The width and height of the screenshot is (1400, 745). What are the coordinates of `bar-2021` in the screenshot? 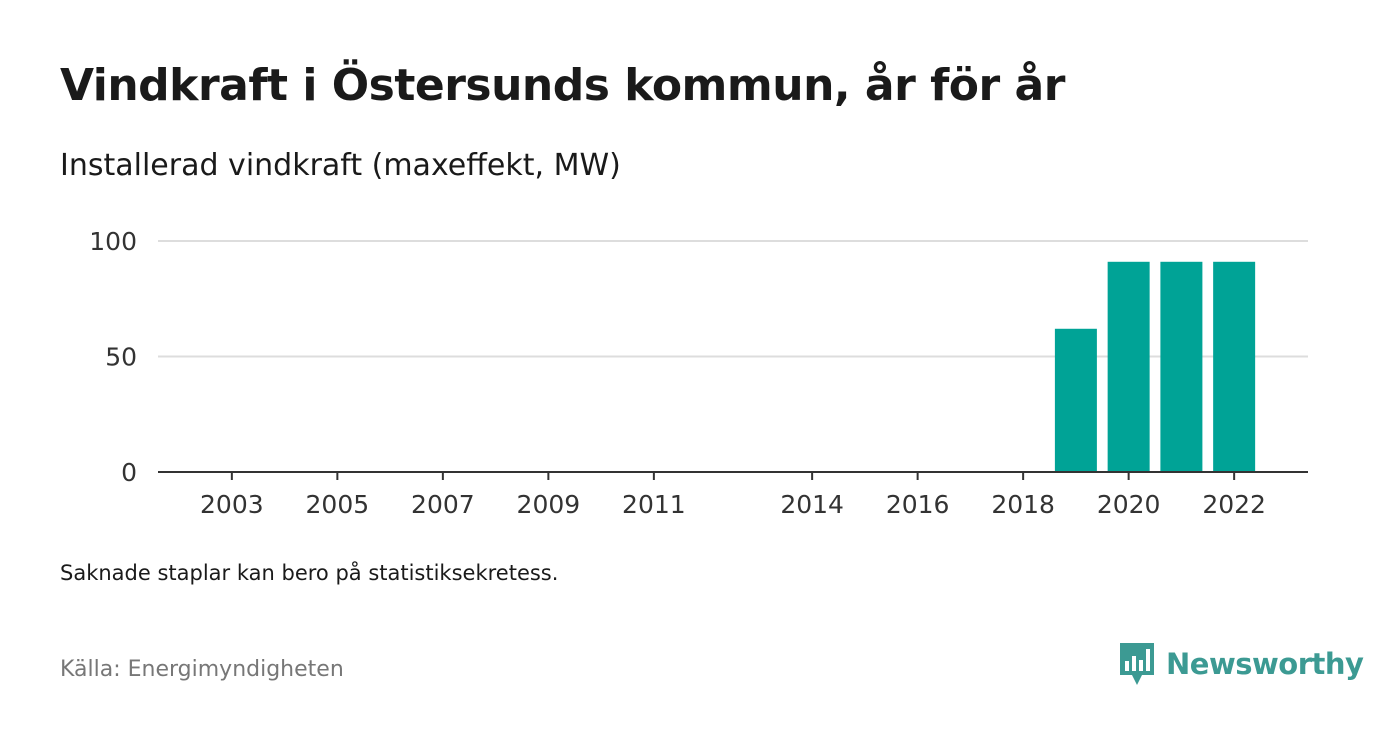 It's located at (1181, 366).